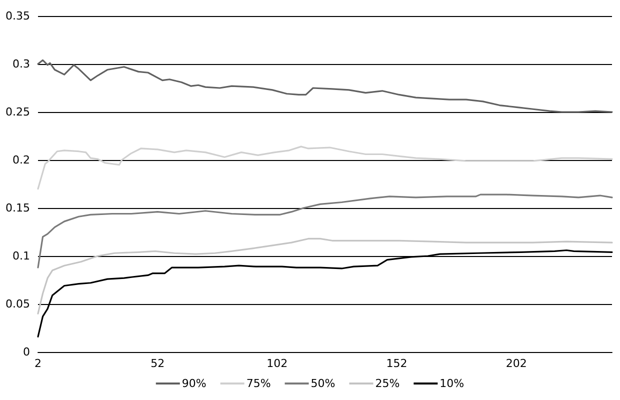 This screenshot has height=400, width=620. What do you see at coordinates (452, 383) in the screenshot?
I see `legend-label: 10%` at bounding box center [452, 383].